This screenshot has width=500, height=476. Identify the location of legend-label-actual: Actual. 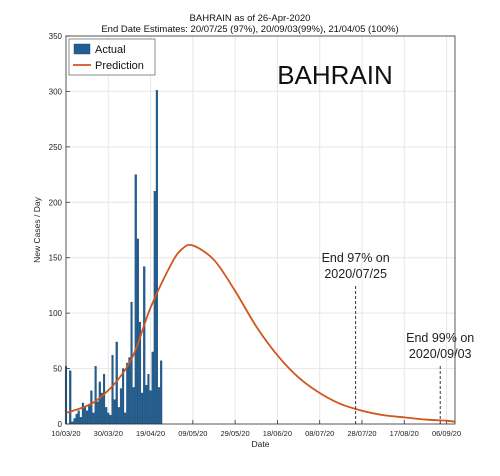
(110, 50).